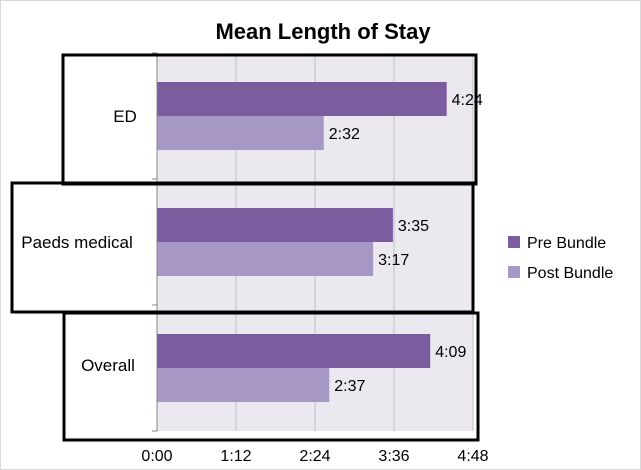 The image size is (641, 470). What do you see at coordinates (125, 116) in the screenshot?
I see `category-label-0: ED` at bounding box center [125, 116].